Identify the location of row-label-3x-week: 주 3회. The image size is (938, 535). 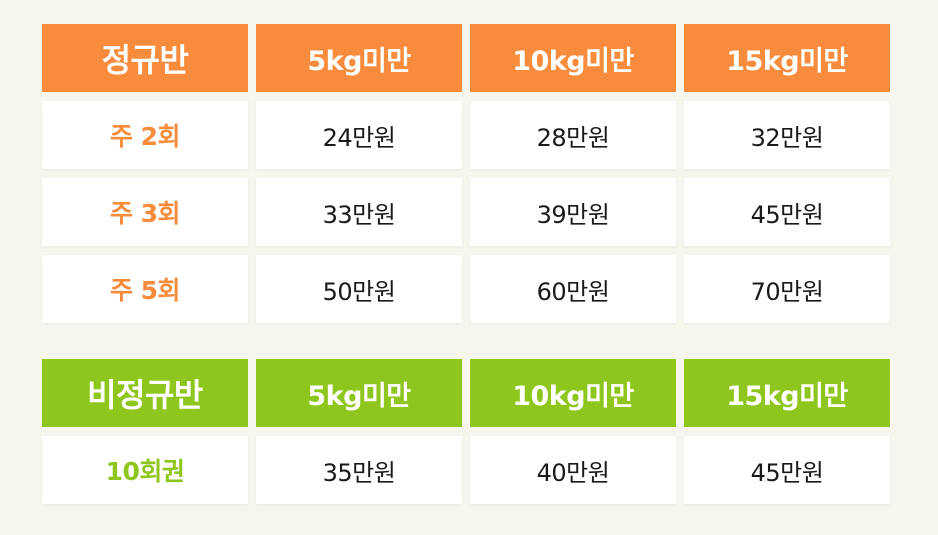
(145, 212).